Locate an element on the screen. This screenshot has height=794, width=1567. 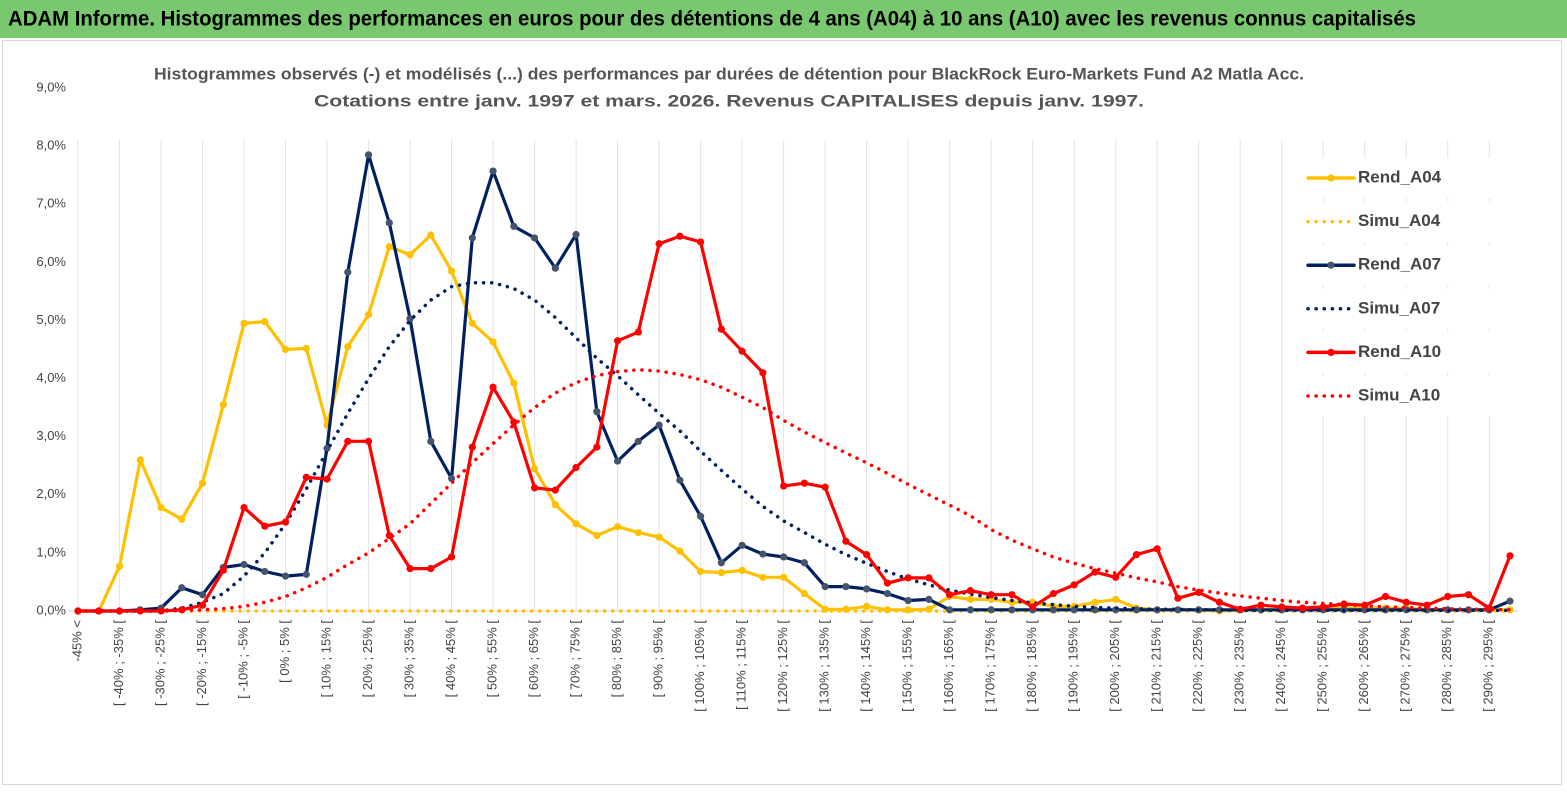
x-tick-label: [ -20% ; -15% [ is located at coordinates (201, 663).